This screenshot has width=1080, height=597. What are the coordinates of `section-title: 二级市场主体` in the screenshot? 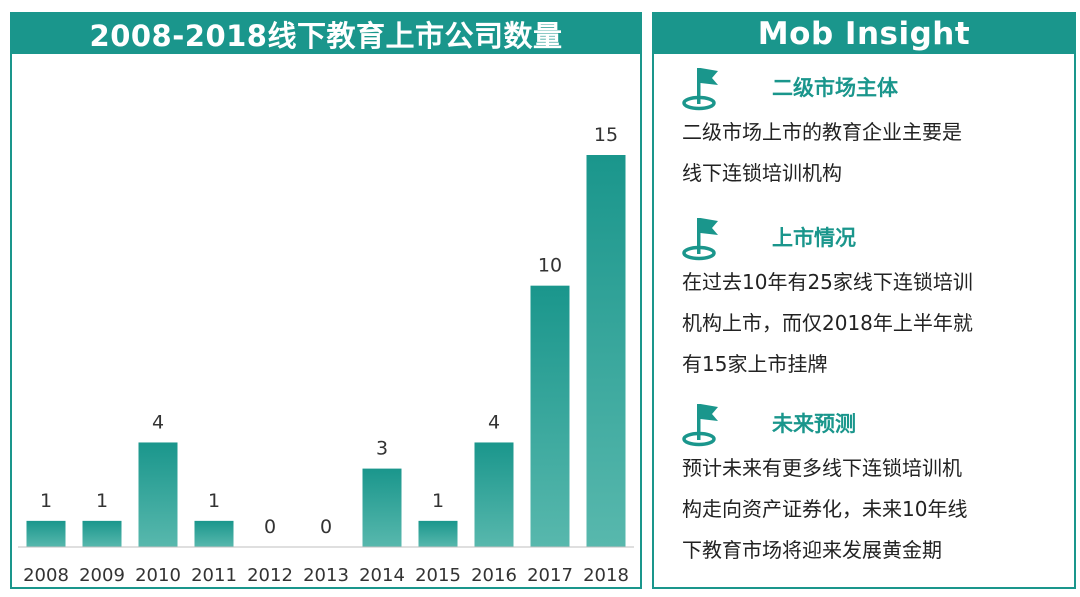 It's located at (835, 88).